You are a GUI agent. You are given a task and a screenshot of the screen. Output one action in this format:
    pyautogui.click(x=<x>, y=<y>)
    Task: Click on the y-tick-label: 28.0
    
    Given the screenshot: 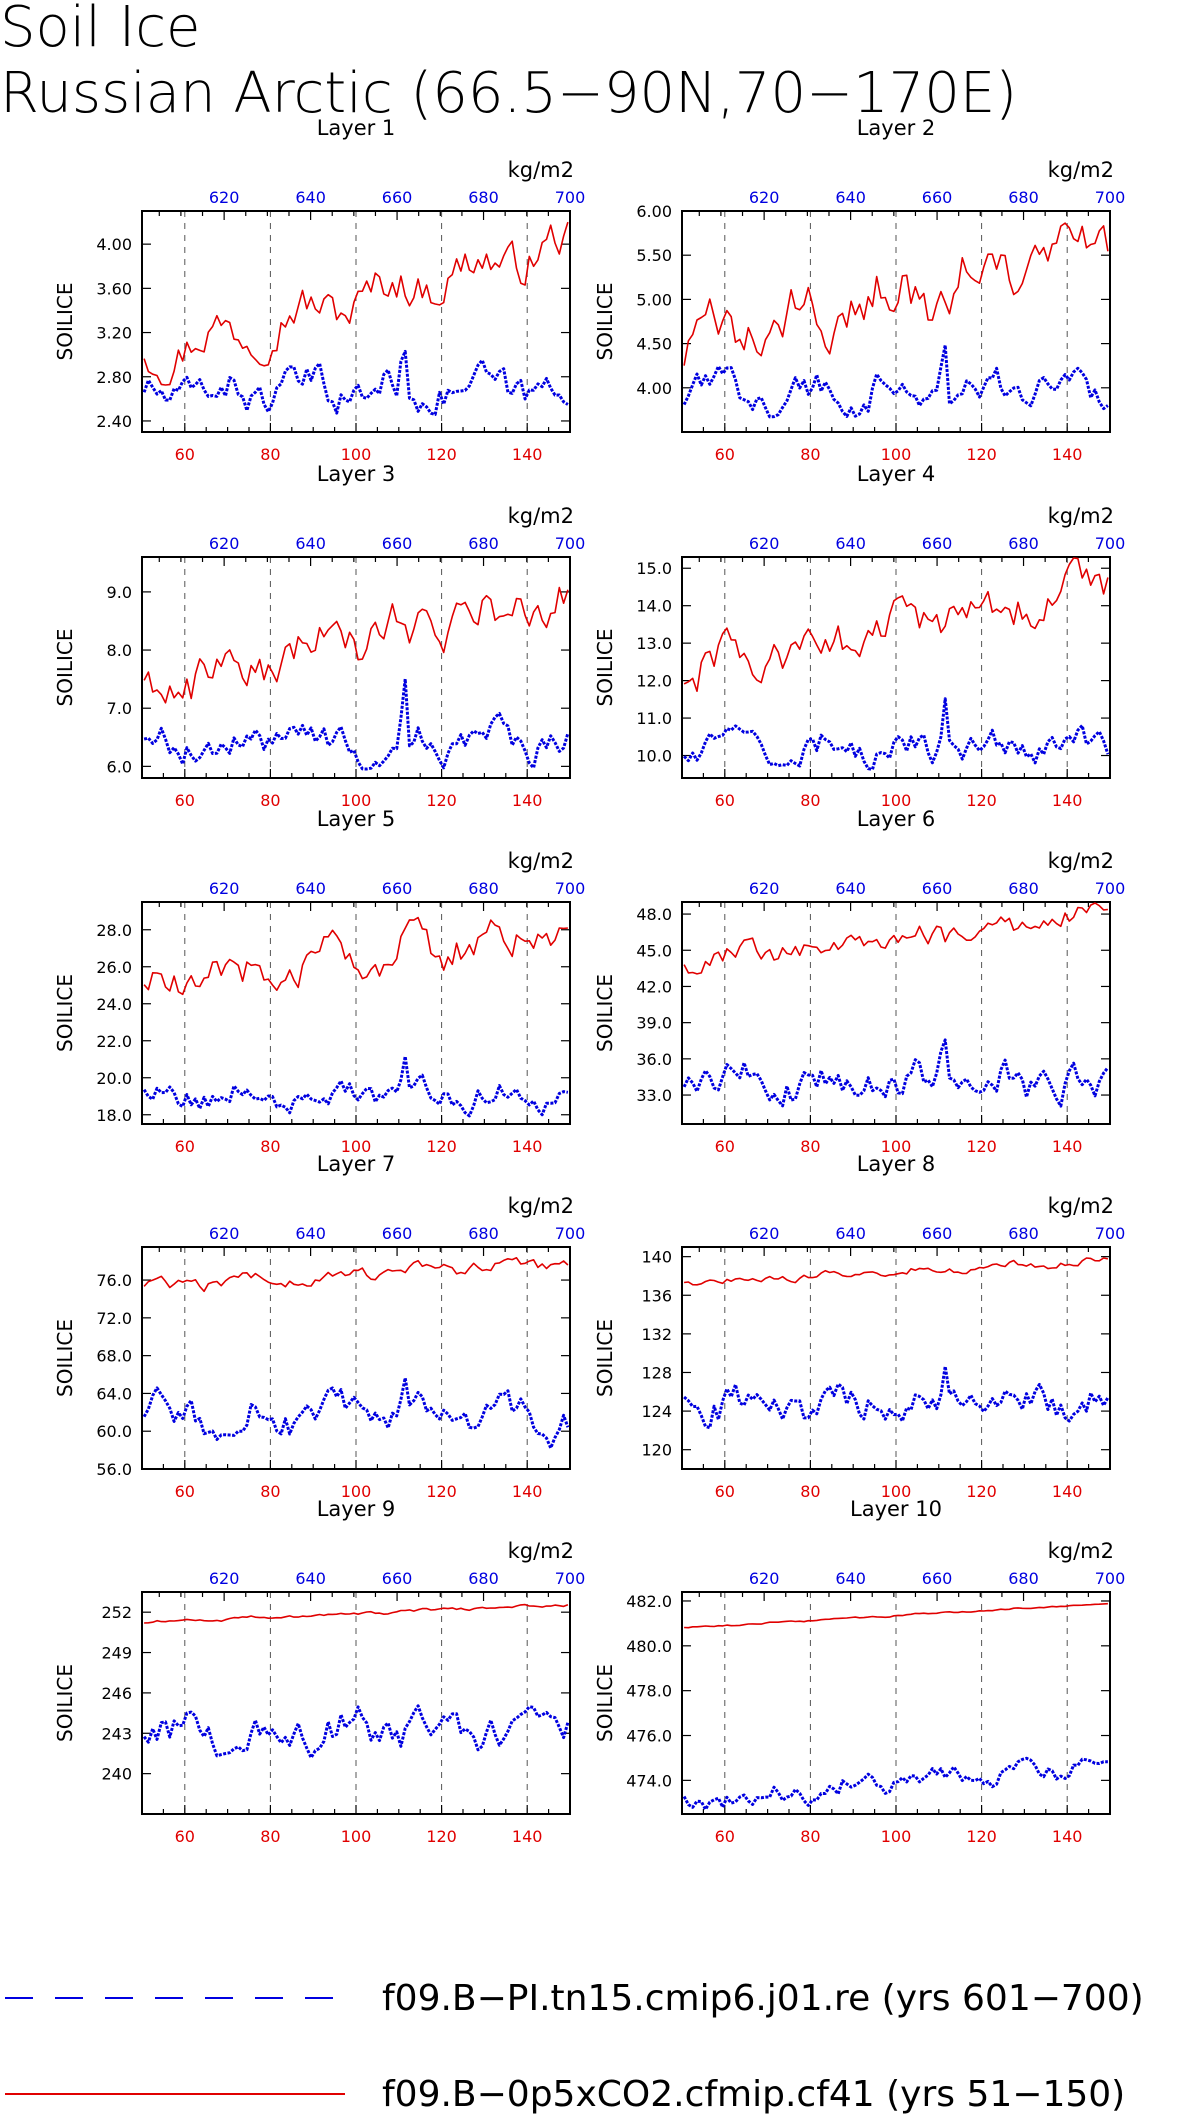 What is the action you would take?
    pyautogui.click(x=114, y=930)
    